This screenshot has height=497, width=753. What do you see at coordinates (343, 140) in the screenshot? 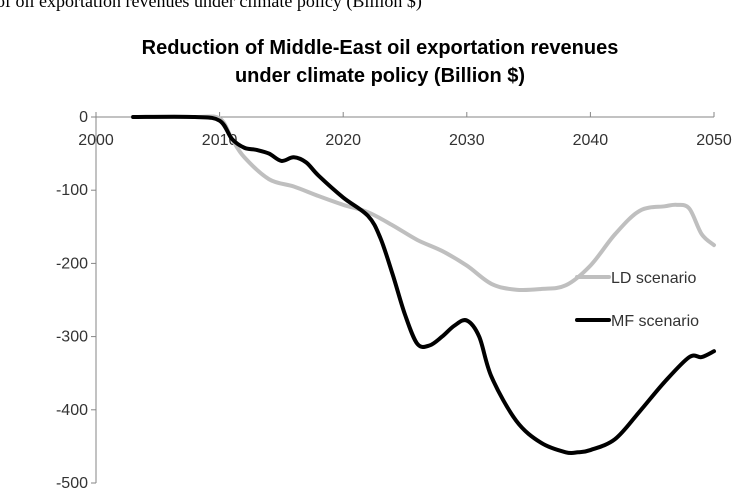
I see `x-tick-label: 2020` at bounding box center [343, 140].